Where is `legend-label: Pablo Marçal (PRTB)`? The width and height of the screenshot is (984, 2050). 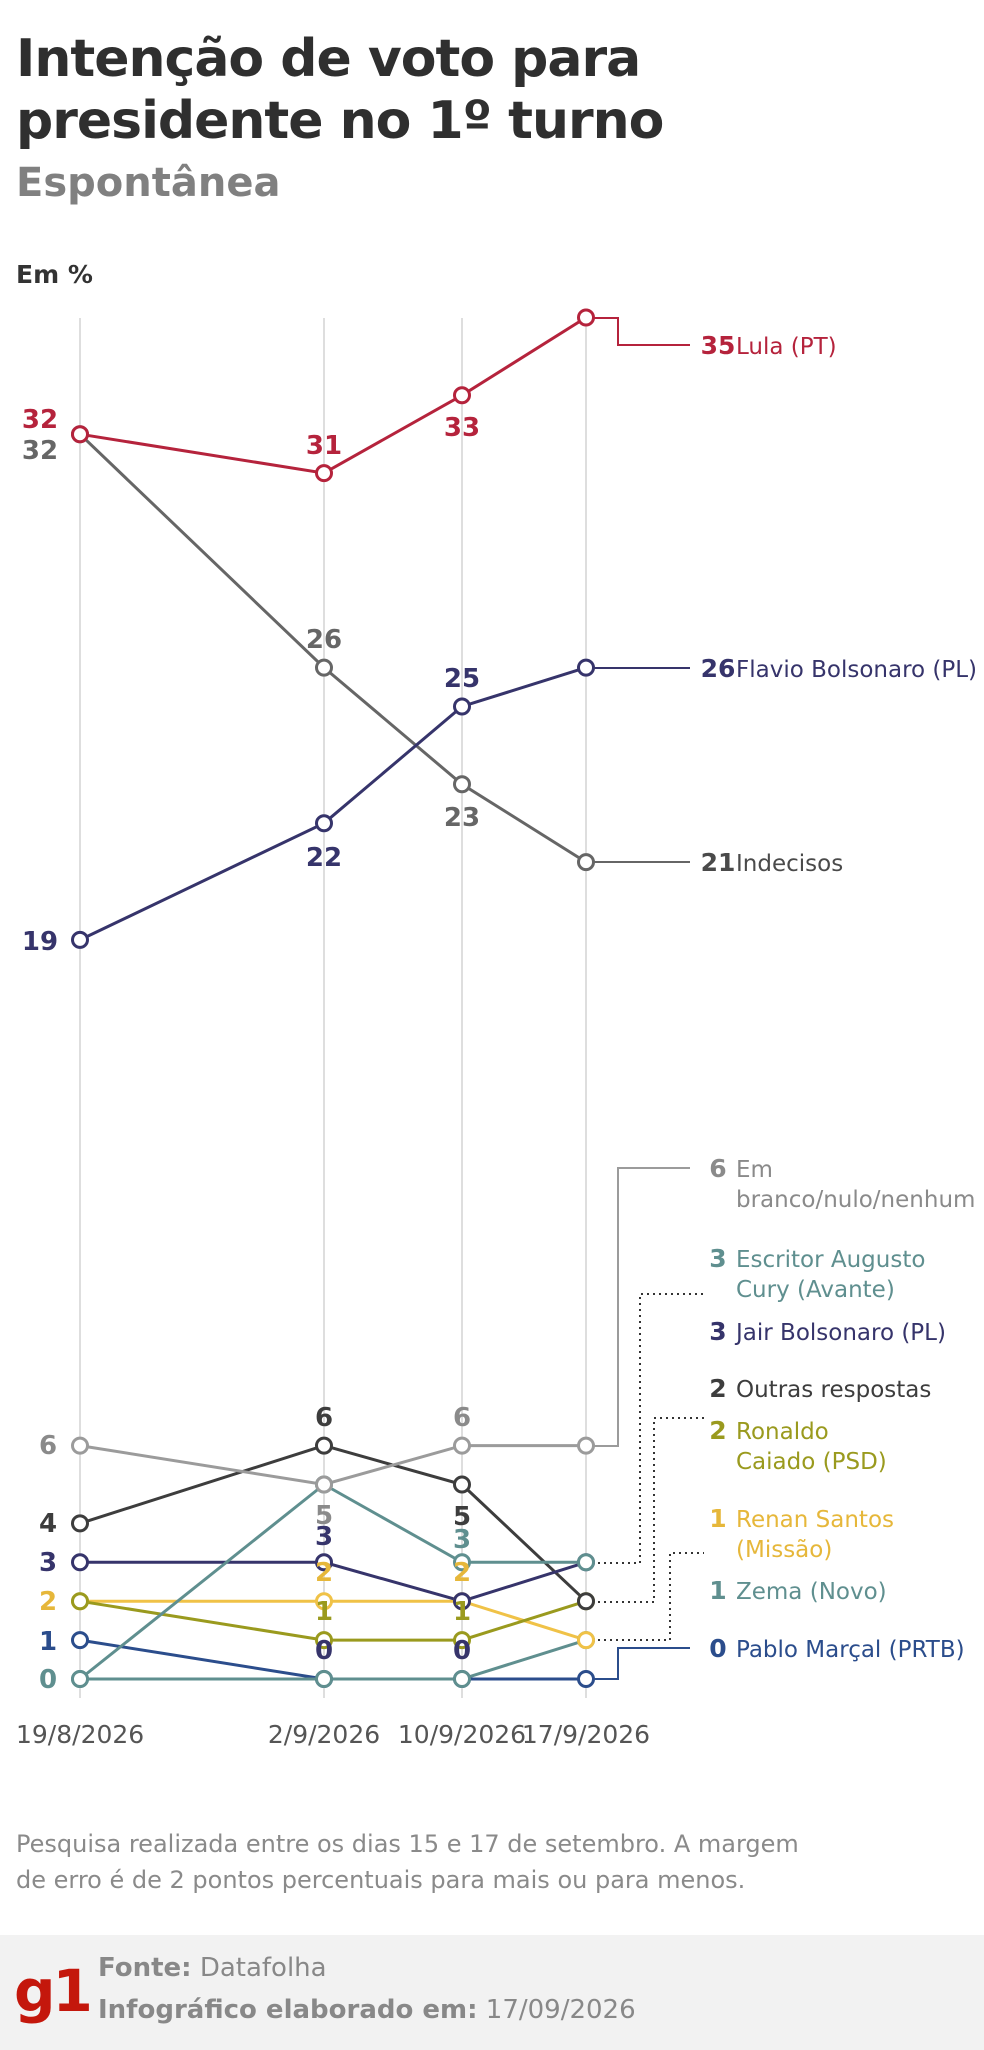
legend-label: Pablo Marçal (PRTB) is located at coordinates (850, 1650).